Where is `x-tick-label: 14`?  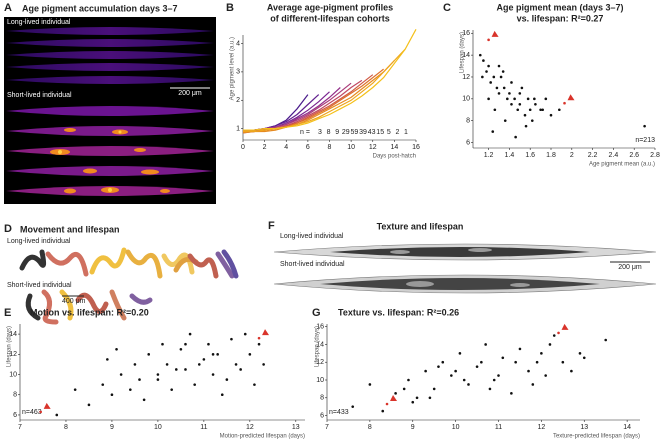 x-tick-label: 14 is located at coordinates (627, 427).